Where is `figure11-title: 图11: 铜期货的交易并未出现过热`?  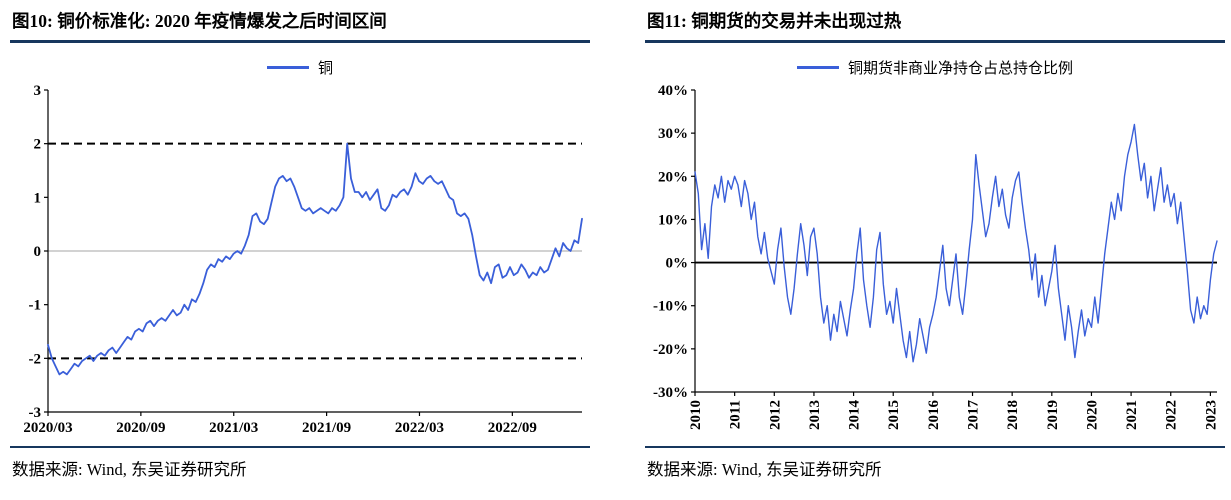 figure11-title: 图11: 铜期货的交易并未出现过热 is located at coordinates (774, 21).